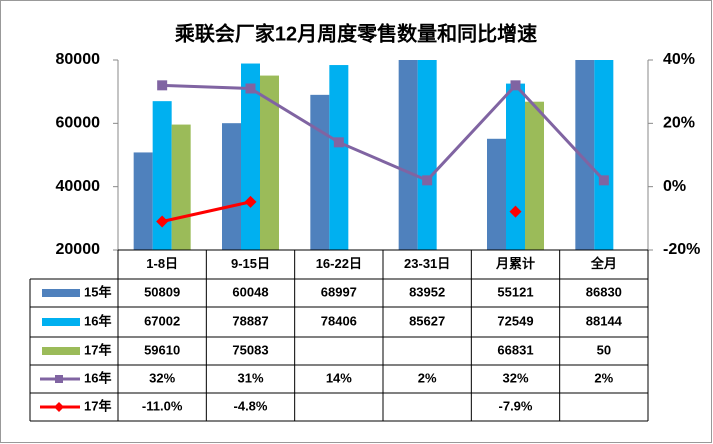  Describe the element at coordinates (355, 33) in the screenshot. I see `chart-title: 乘联会厂家12月周度零售数量和同比增速` at that location.